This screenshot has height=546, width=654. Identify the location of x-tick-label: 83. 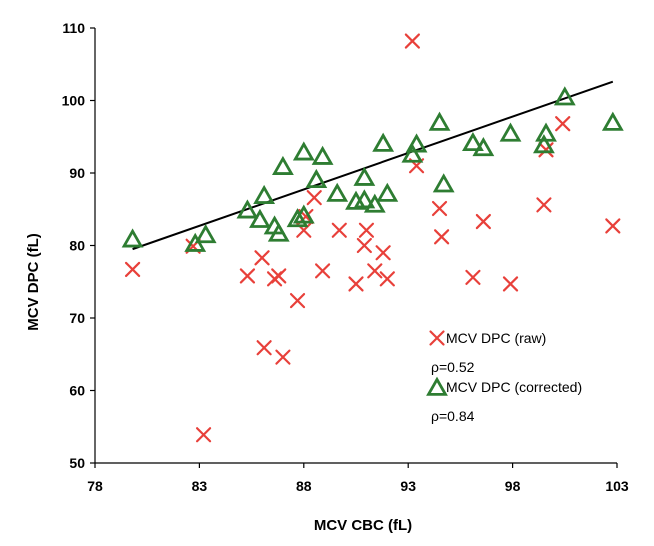
(200, 486).